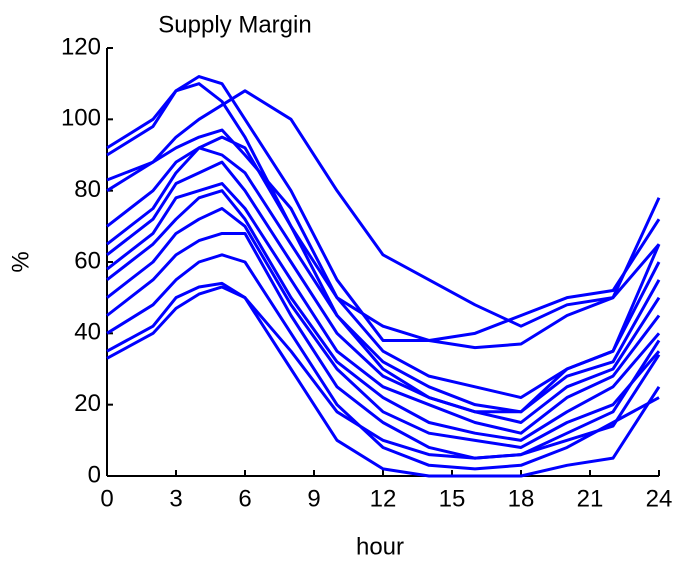 This screenshot has width=679, height=568. I want to click on x-tick-label: 6, so click(244, 498).